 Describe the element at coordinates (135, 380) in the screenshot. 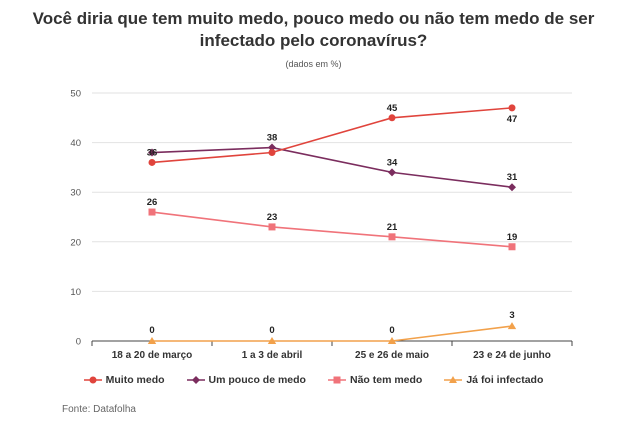

I see `legend-label: Muito medo` at that location.